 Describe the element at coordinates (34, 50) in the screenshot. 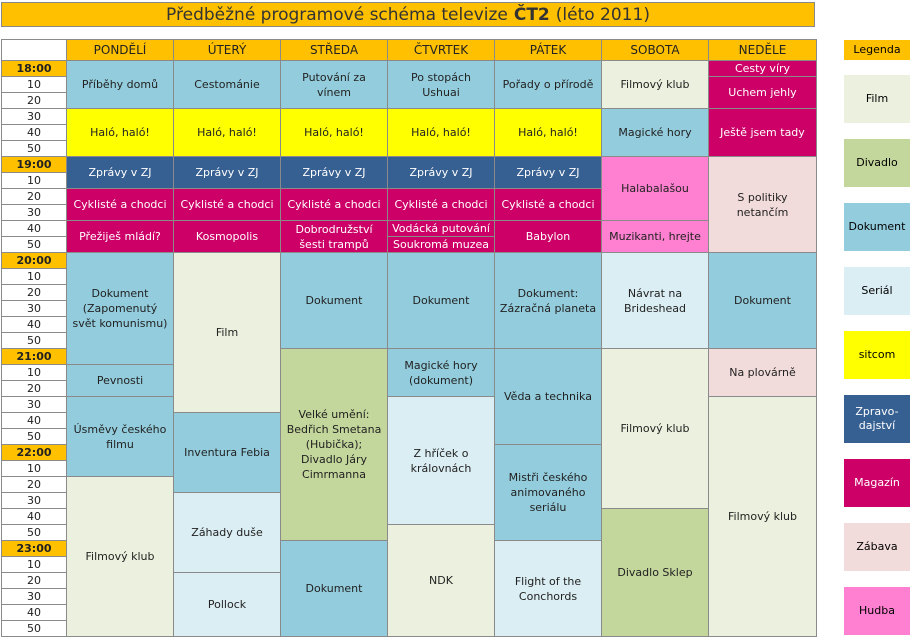

I see `corner-cell` at that location.